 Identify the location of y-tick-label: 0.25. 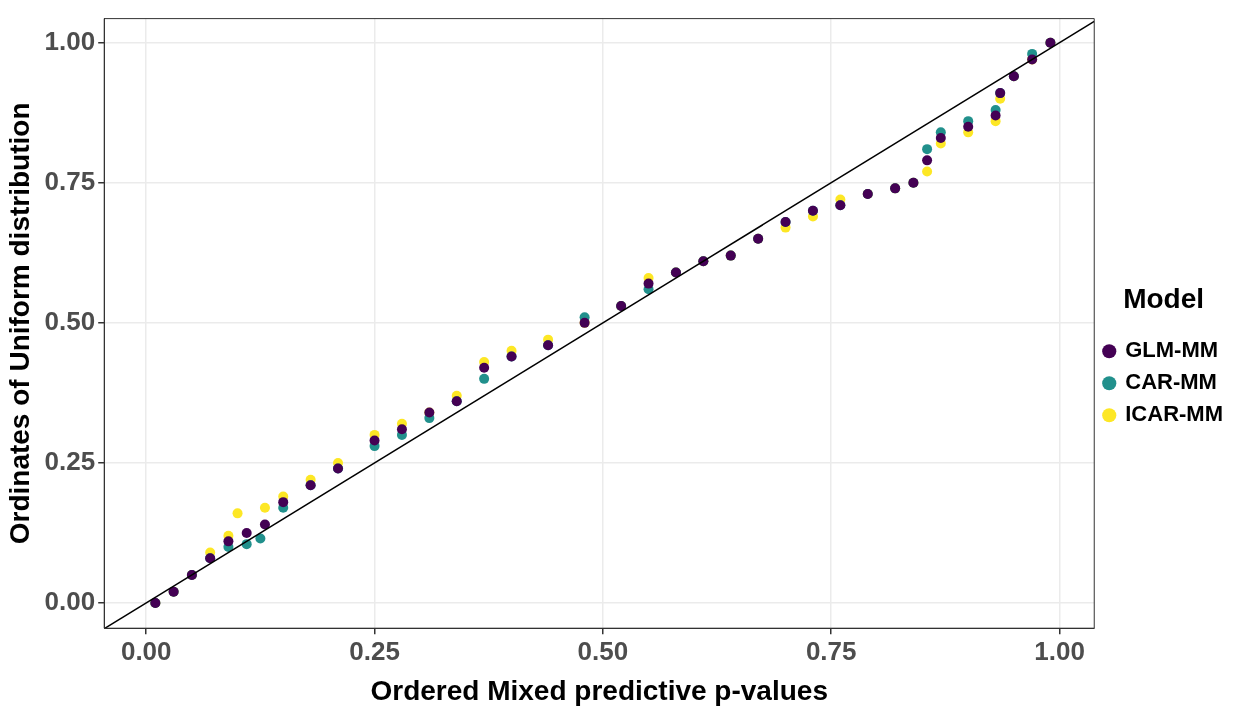
(70, 461).